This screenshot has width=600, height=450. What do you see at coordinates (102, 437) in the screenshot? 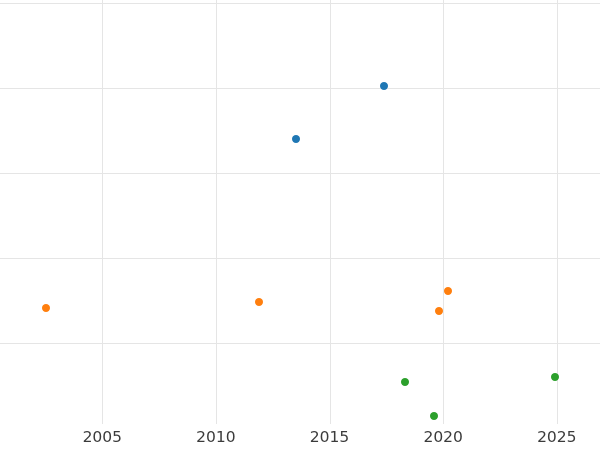
I see `x-tick-label: 2005` at bounding box center [102, 437].